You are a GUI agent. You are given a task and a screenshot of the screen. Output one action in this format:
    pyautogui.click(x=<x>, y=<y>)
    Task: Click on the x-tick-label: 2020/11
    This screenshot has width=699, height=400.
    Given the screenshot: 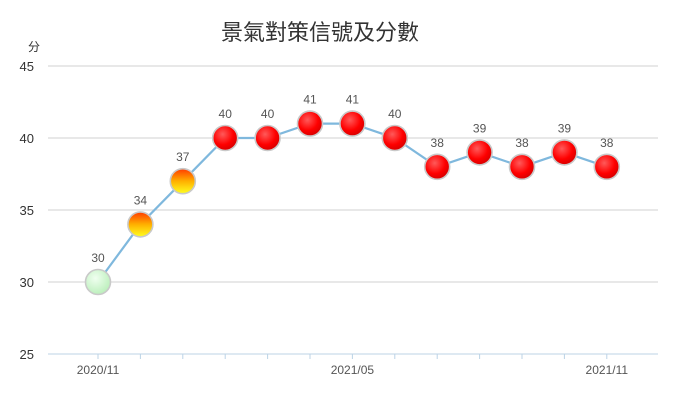 What is the action you would take?
    pyautogui.click(x=98, y=370)
    